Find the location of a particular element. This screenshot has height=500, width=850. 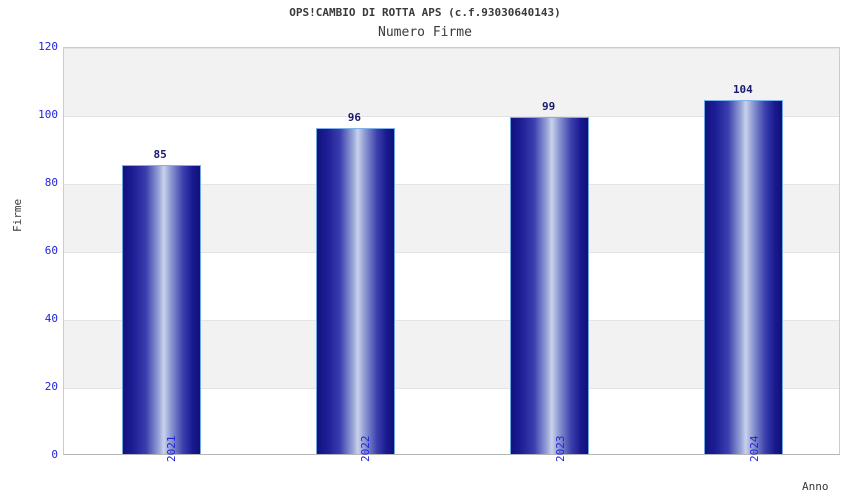

x-tick-label: 2021 is located at coordinates (172, 449).